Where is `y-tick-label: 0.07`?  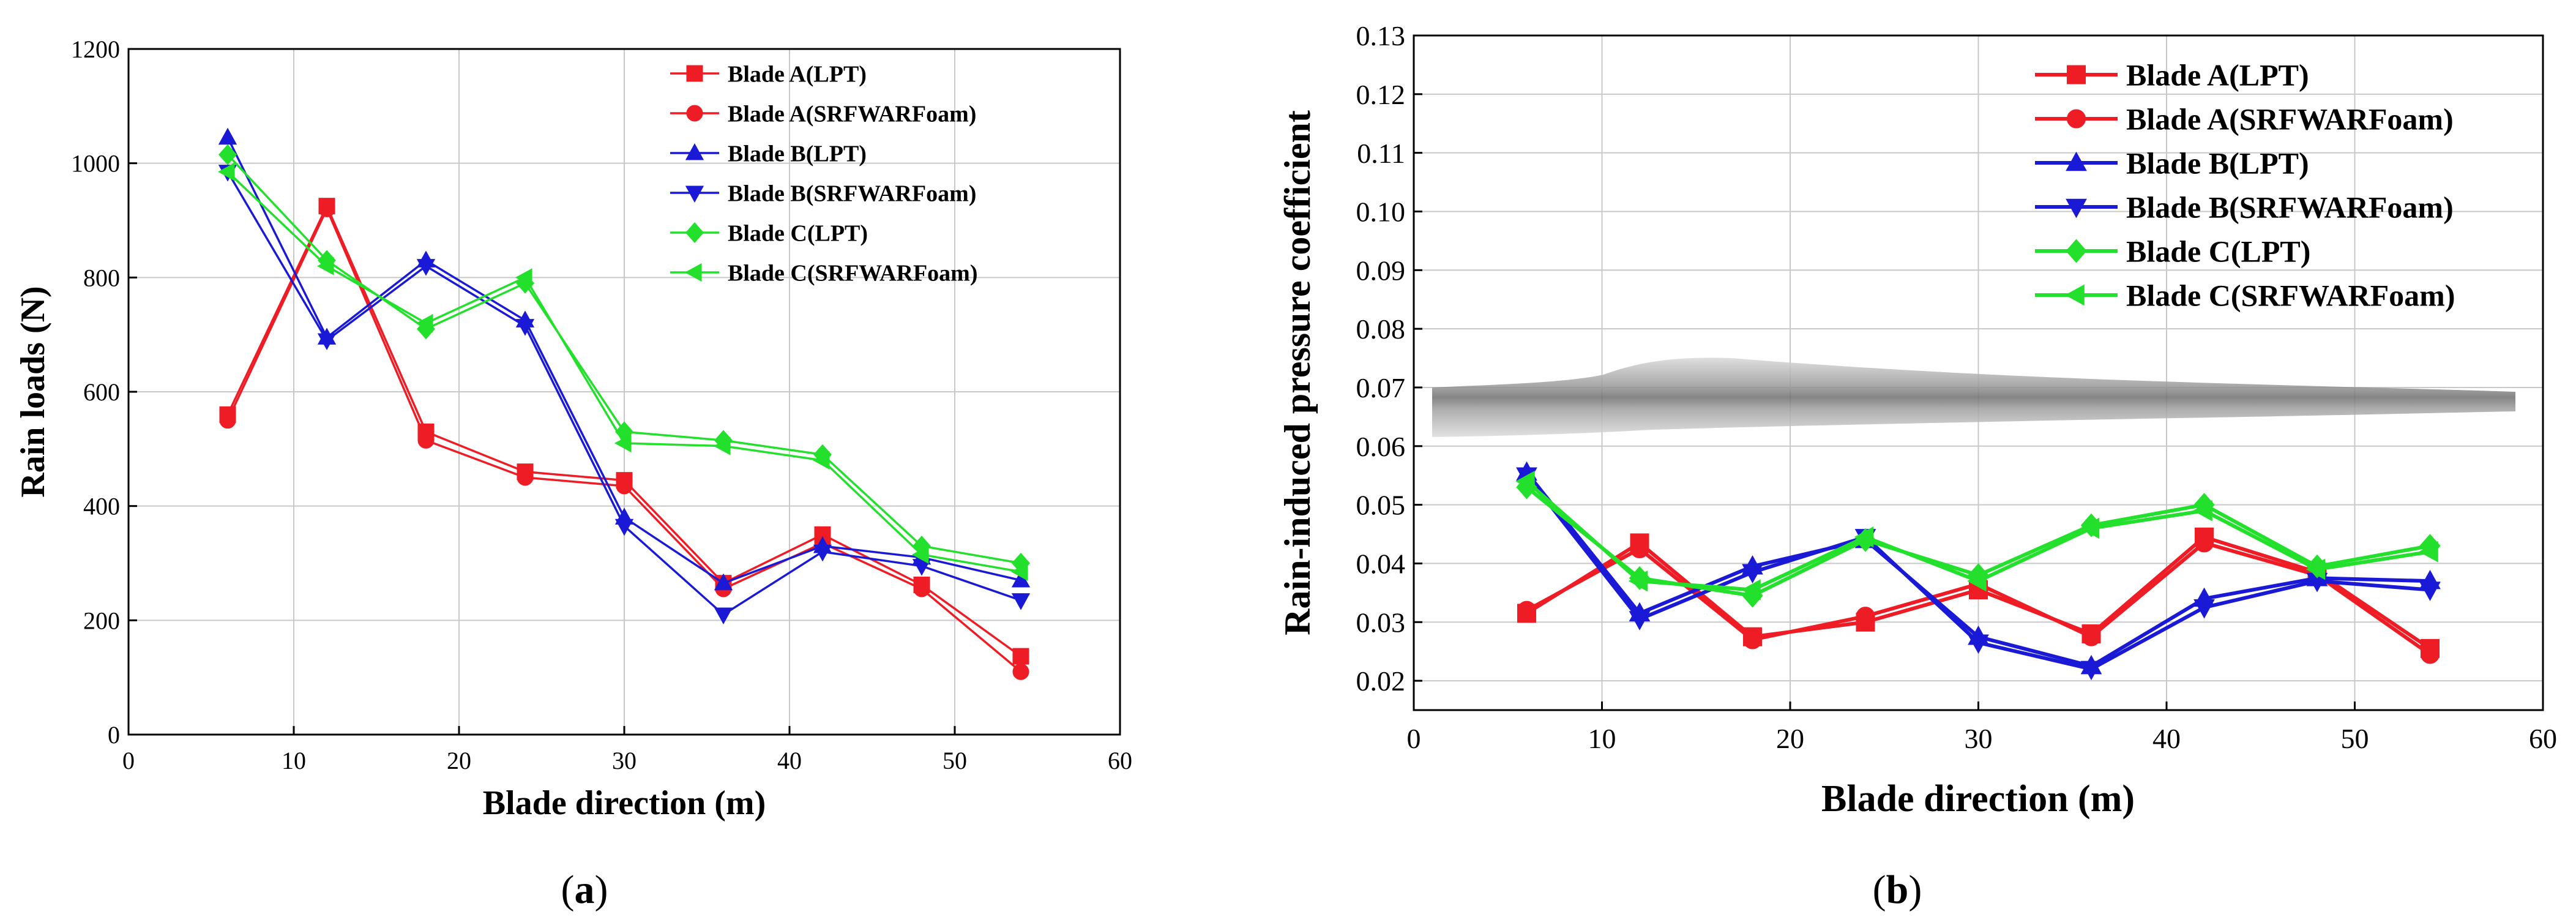 y-tick-label: 0.07 is located at coordinates (1381, 387).